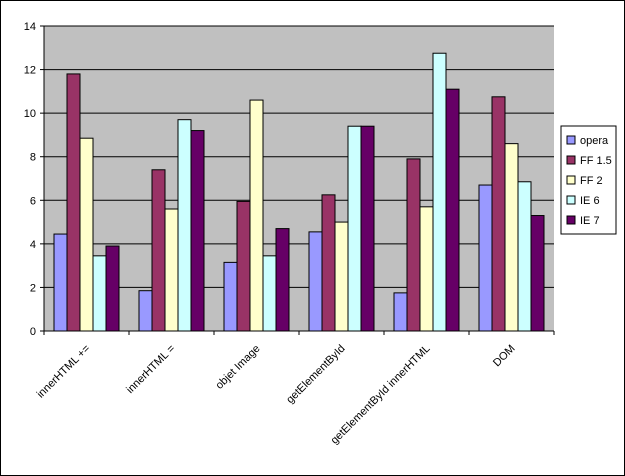  What do you see at coordinates (591, 181) in the screenshot?
I see `legend-label: FF 2` at bounding box center [591, 181].